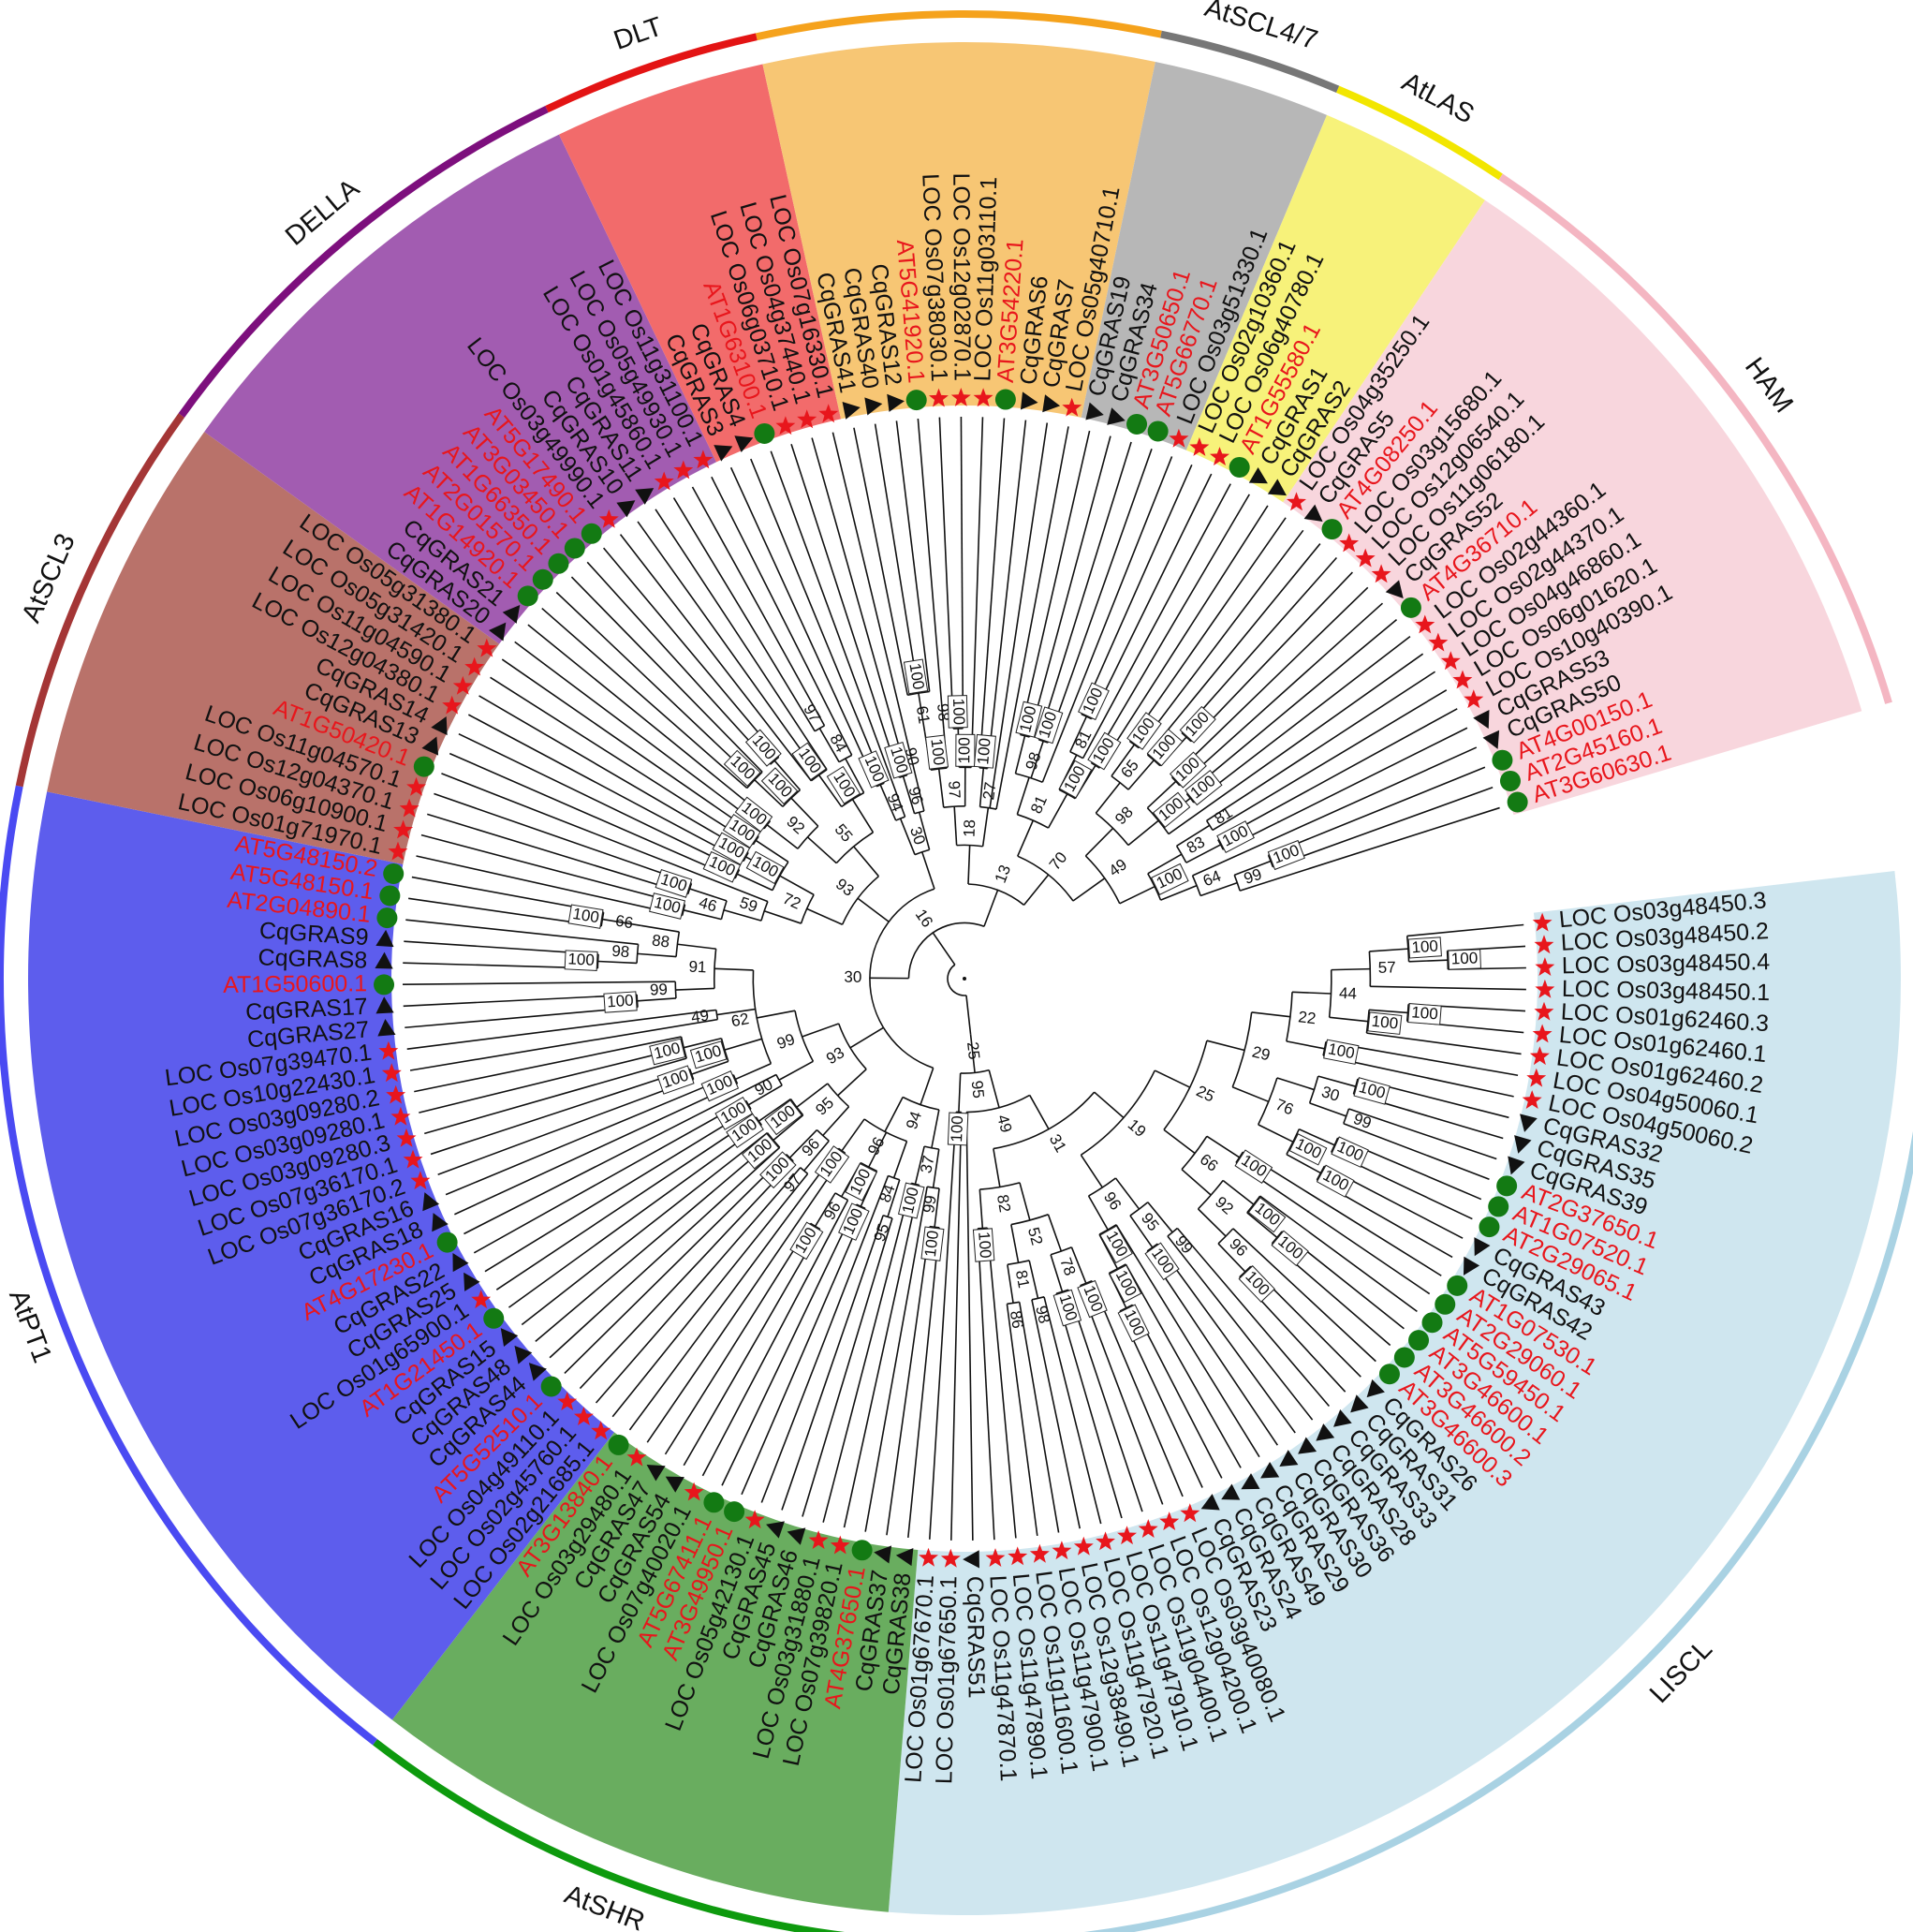  Describe the element at coordinates (661, 941) in the screenshot. I see `bootstrap-box: 88` at that location.